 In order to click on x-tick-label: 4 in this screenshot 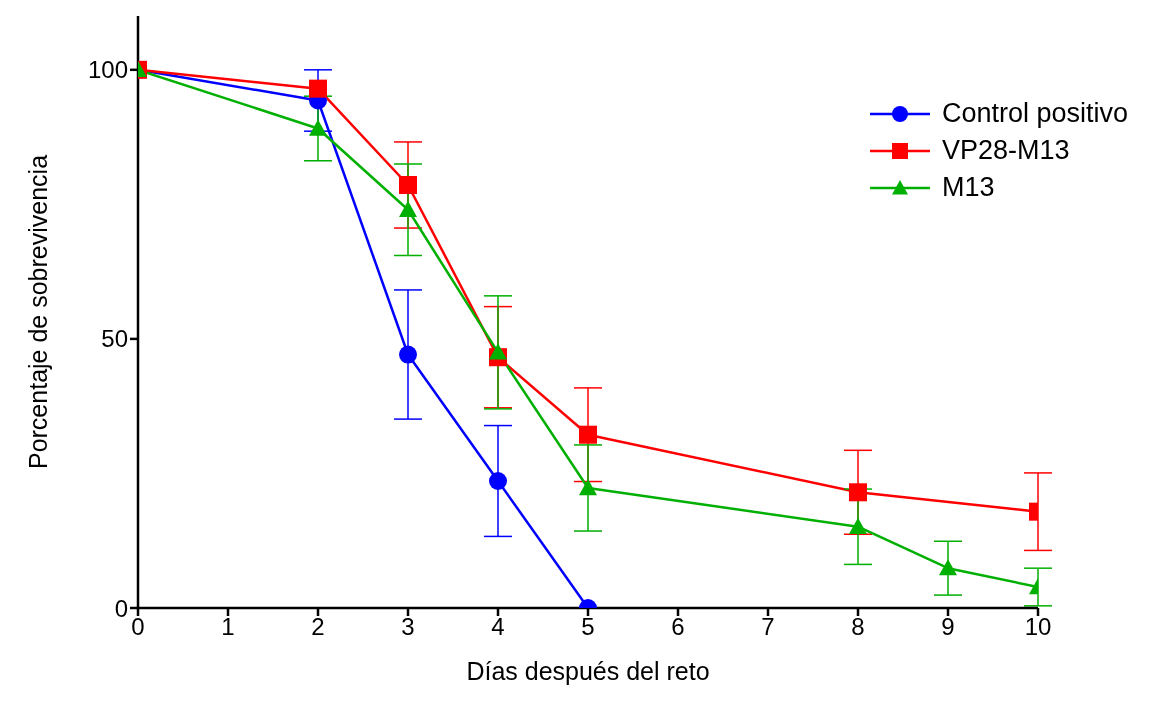, I will do `click(498, 627)`.